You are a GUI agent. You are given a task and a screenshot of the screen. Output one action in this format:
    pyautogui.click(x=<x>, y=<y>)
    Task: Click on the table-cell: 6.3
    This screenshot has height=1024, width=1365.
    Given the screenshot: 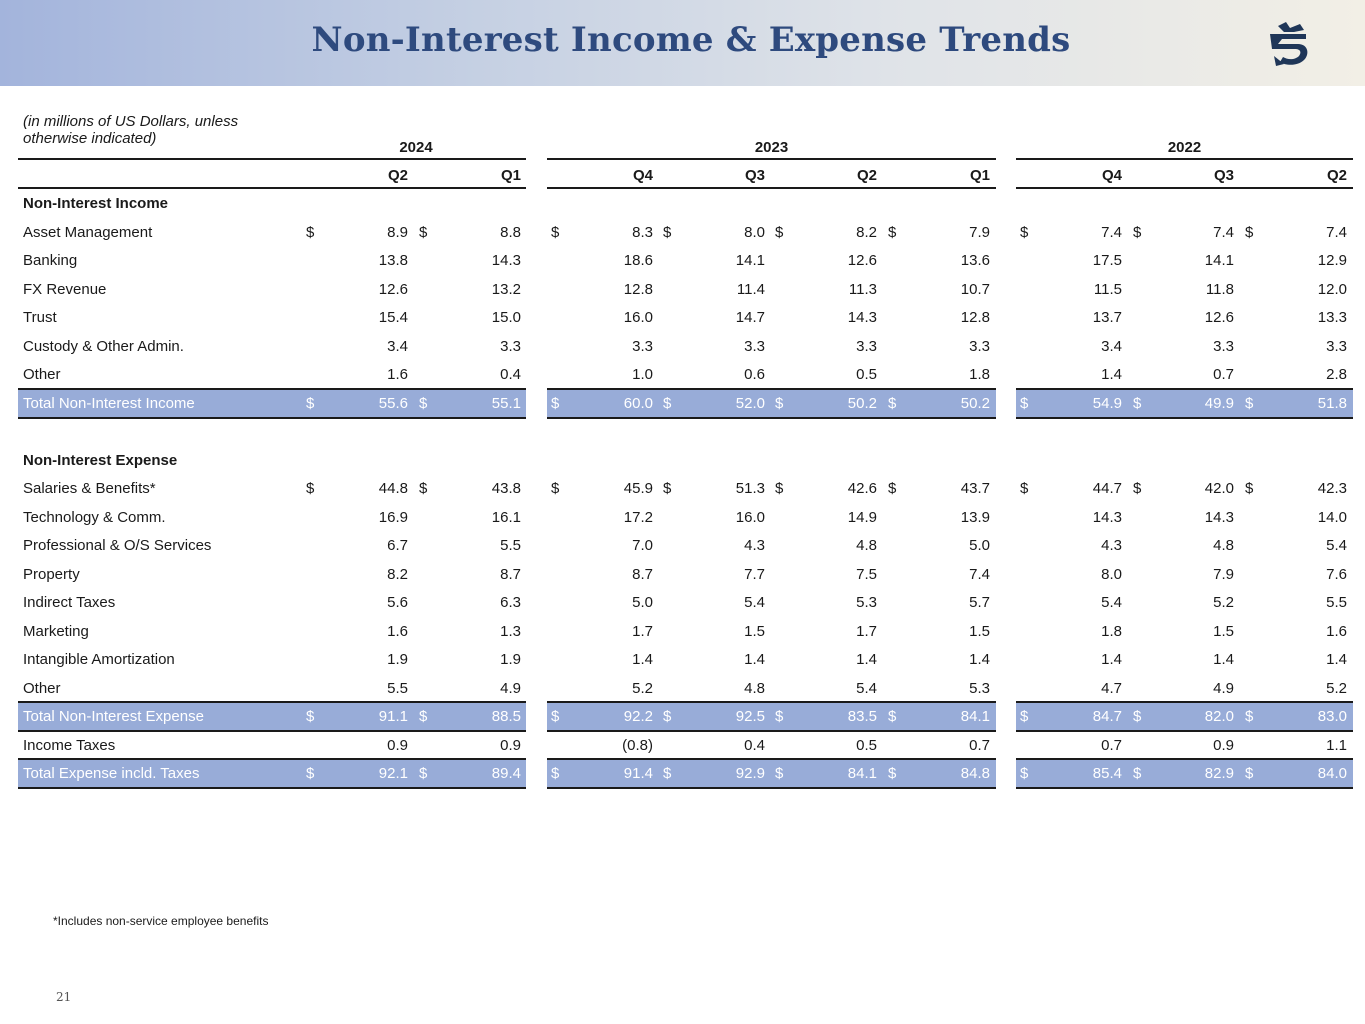 What is the action you would take?
    pyautogui.click(x=510, y=602)
    